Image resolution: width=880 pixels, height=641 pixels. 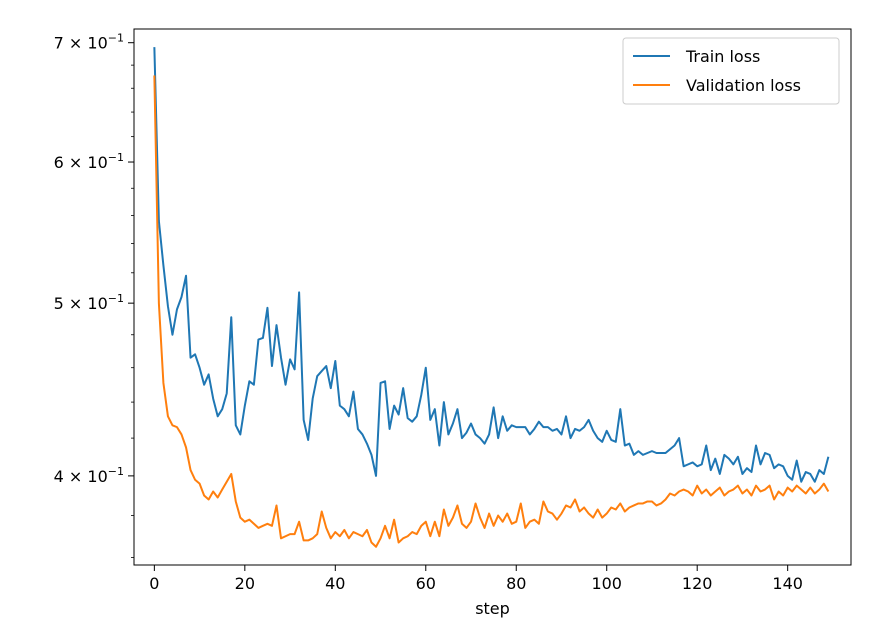 I want to click on y-tick-label: 4 × 10⁻¹, so click(x=89, y=475).